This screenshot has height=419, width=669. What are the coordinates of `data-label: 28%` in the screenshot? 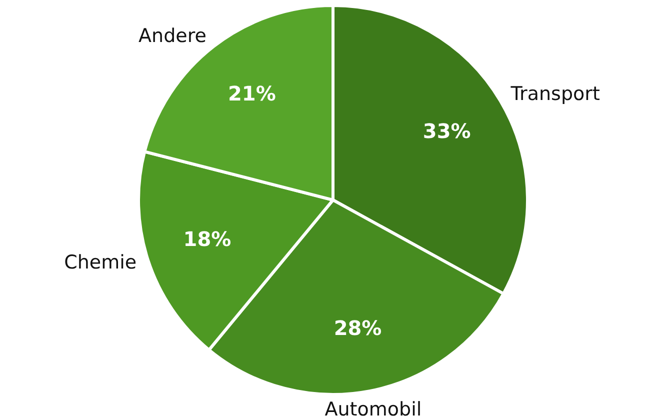 It's located at (358, 328).